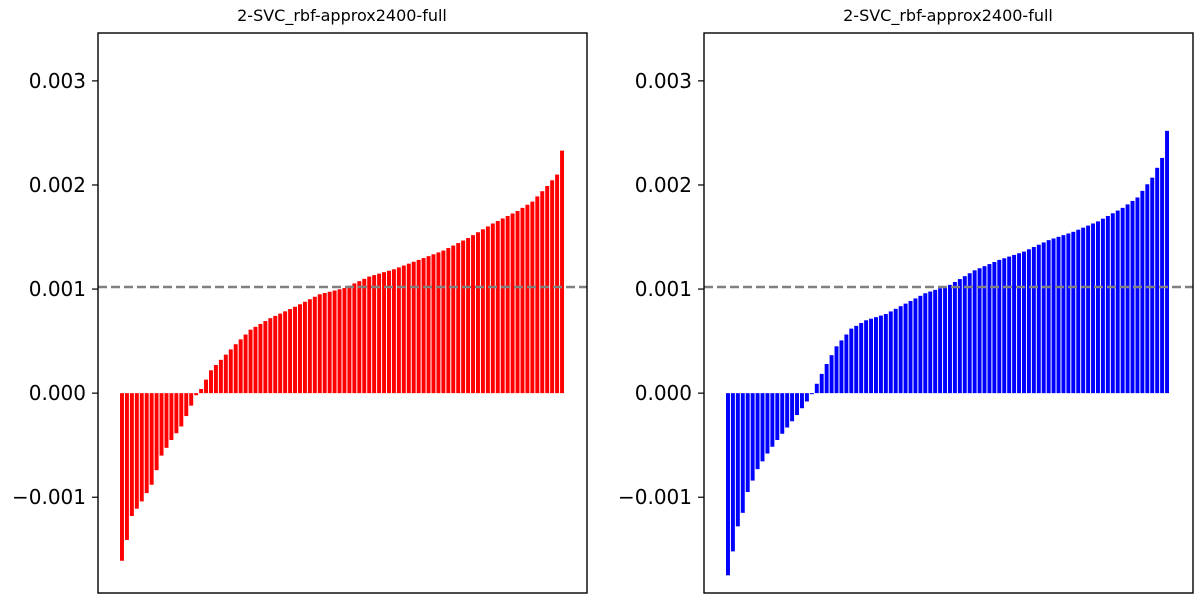 This screenshot has width=1200, height=600. What do you see at coordinates (57, 289) in the screenshot?
I see `left-ytick-label-2: 0.001` at bounding box center [57, 289].